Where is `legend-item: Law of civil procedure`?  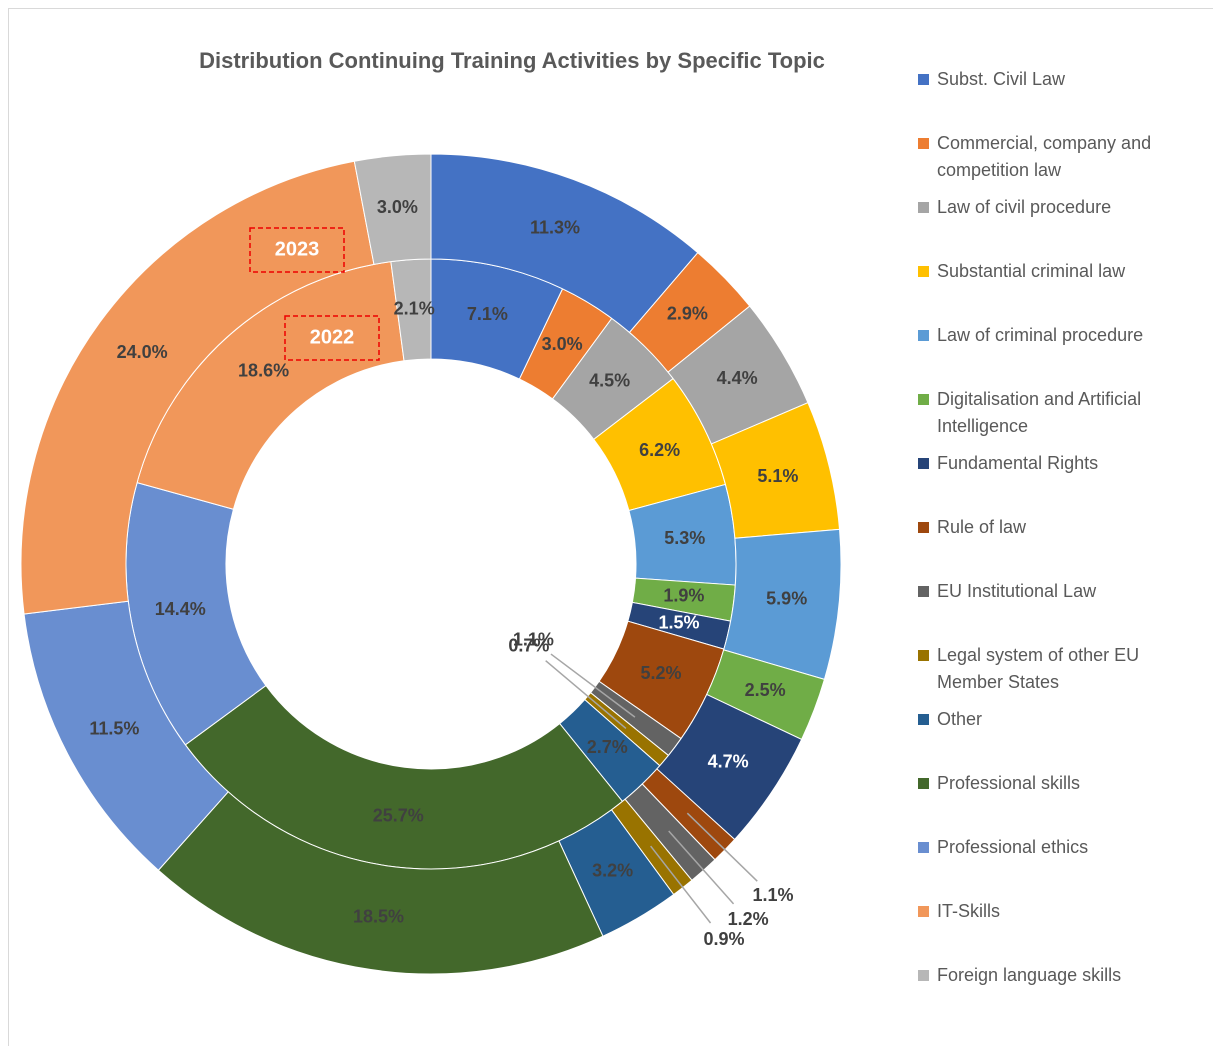 legend-item: Law of civil procedure is located at coordinates (1058, 207).